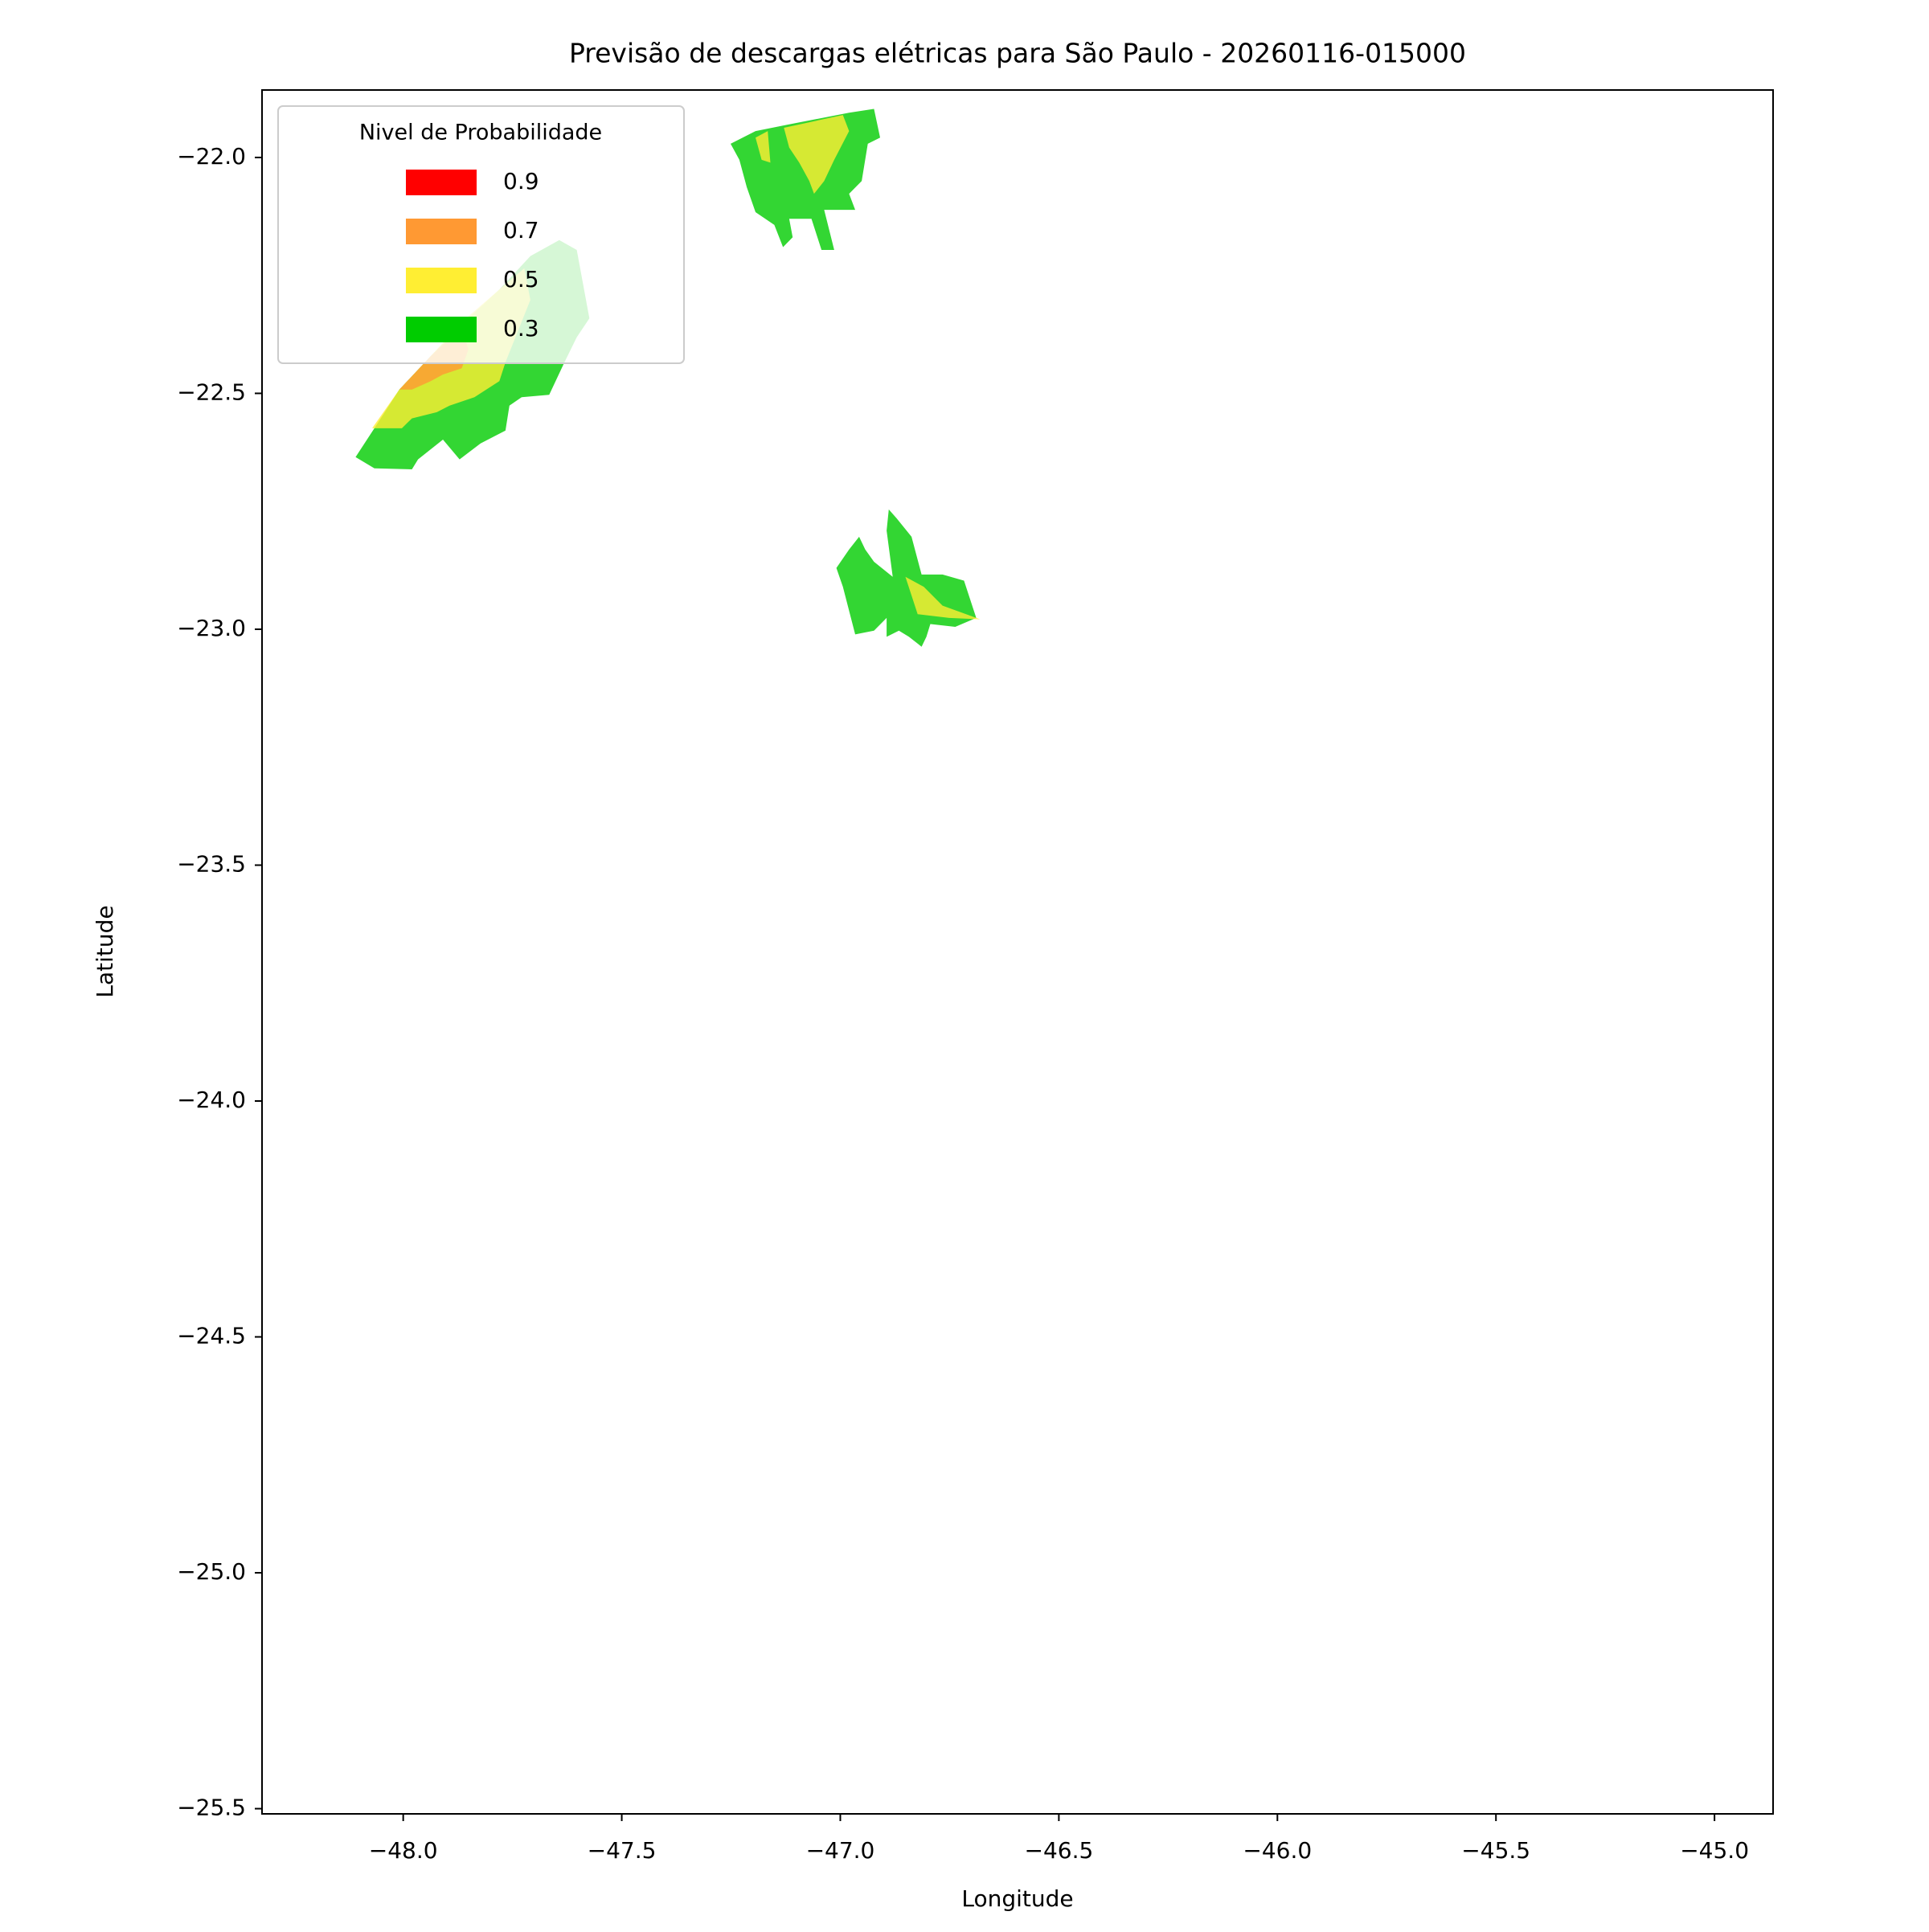 This screenshot has width=1929, height=1932. What do you see at coordinates (211, 1571) in the screenshot?
I see `y-tick-label: −25.0` at bounding box center [211, 1571].